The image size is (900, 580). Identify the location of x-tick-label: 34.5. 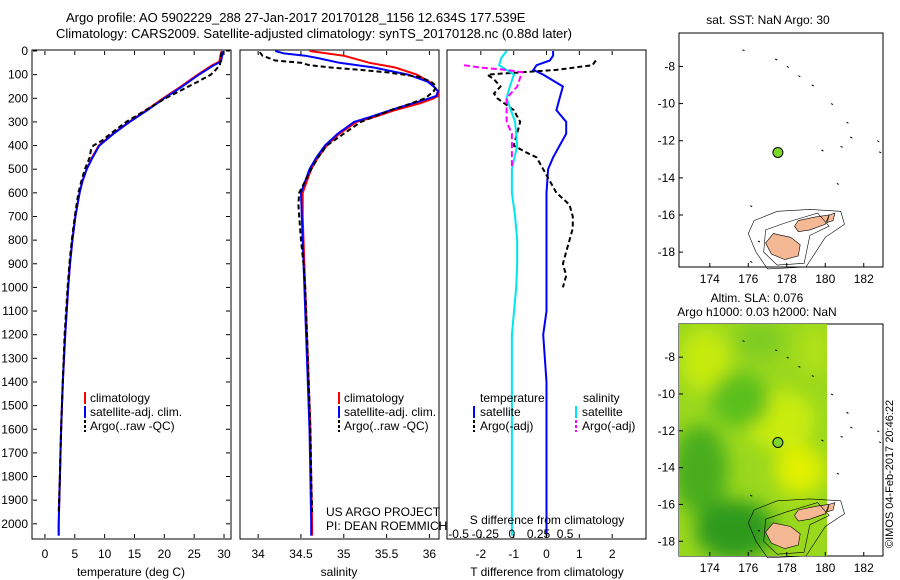
(301, 554).